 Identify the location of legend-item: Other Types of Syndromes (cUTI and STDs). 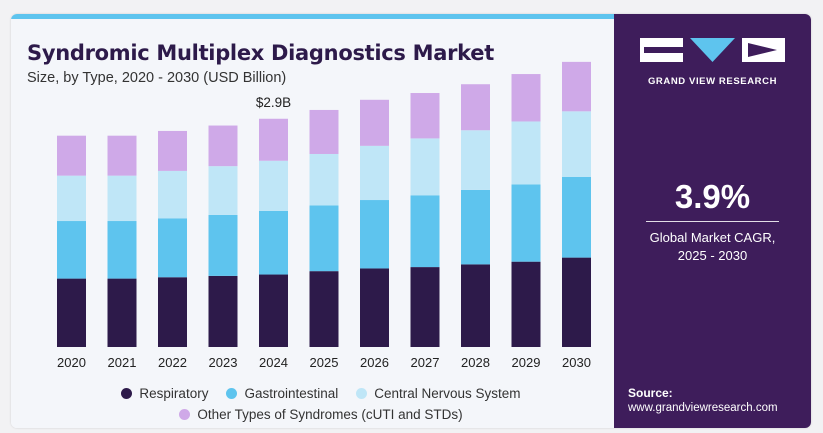
(321, 414).